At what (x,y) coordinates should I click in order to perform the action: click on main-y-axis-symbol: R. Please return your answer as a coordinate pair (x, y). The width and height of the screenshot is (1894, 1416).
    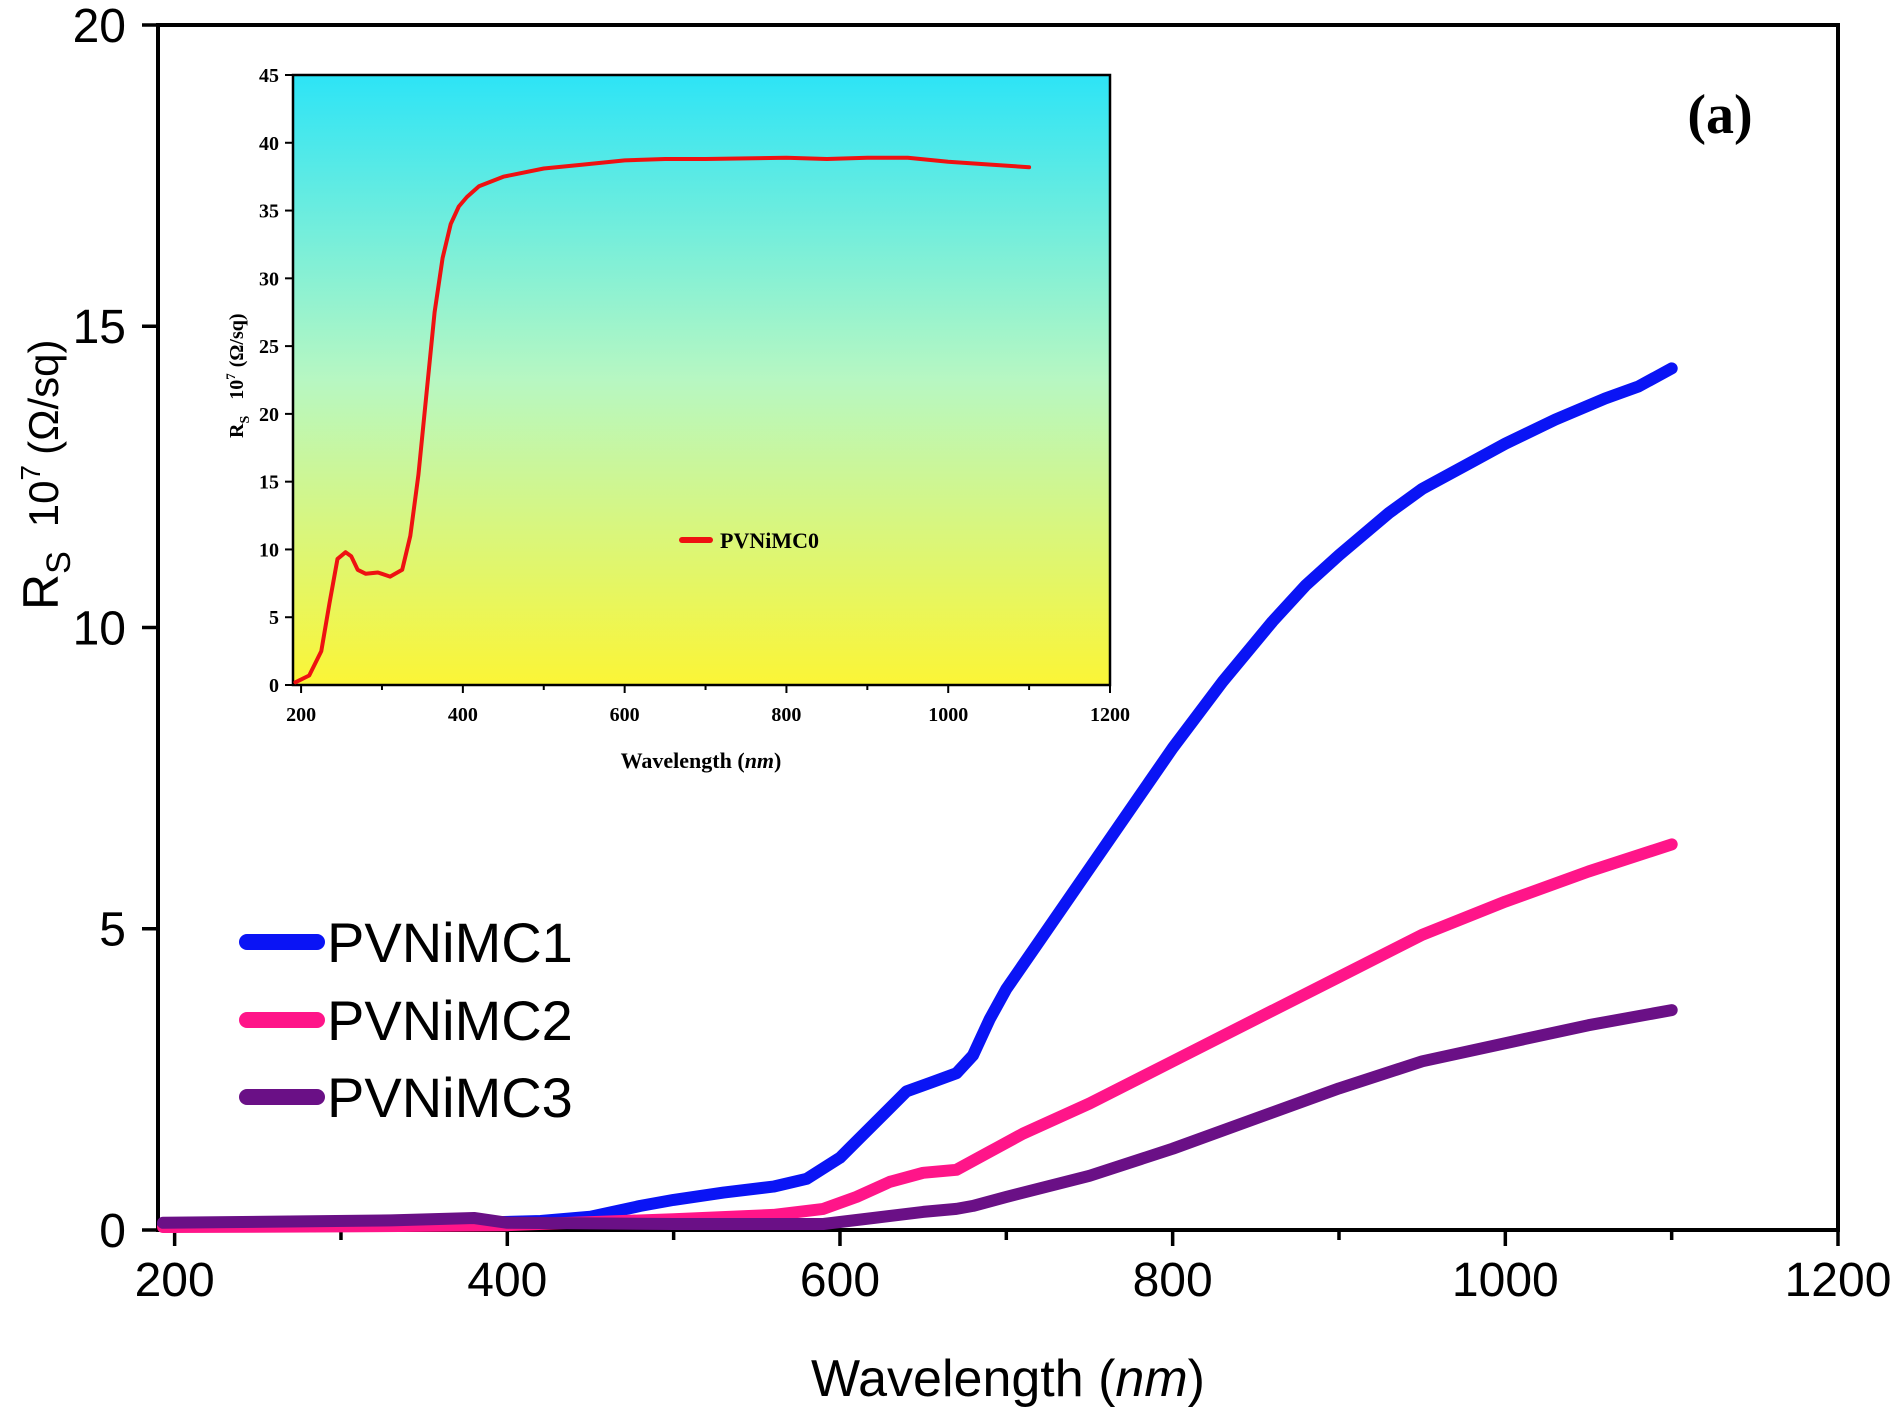
    Looking at the image, I should click on (41, 592).